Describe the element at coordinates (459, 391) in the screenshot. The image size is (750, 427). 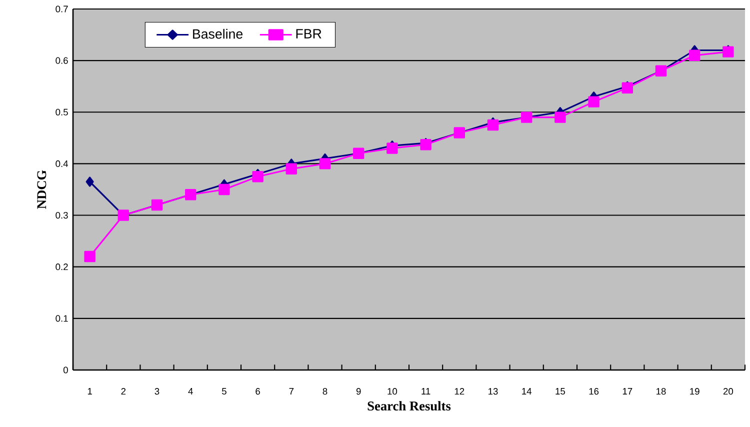
I see `x-tick-label: 12` at that location.